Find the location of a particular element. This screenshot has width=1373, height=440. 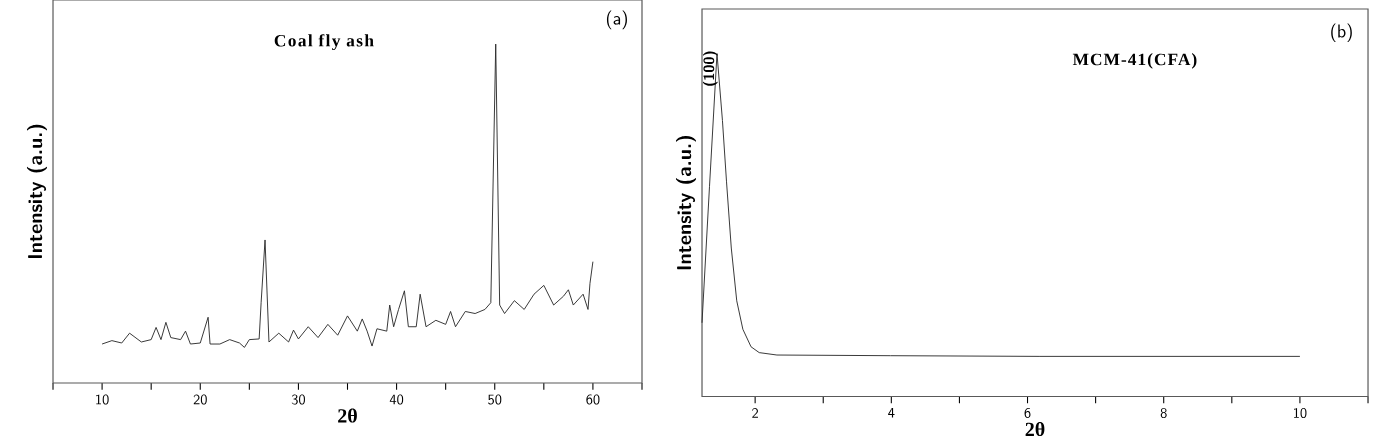

x-tick-label: 4 is located at coordinates (891, 412).